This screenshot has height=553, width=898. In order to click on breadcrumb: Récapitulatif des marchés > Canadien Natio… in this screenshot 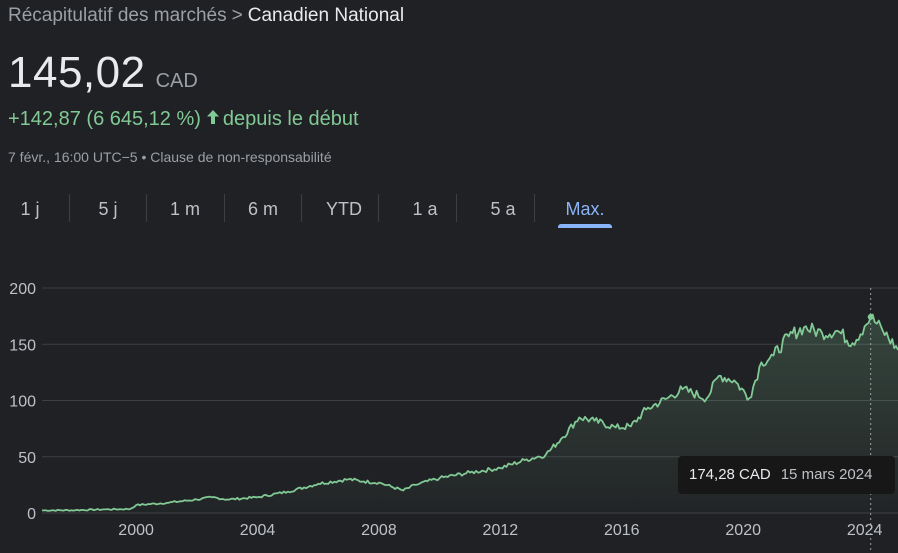, I will do `click(206, 16)`.